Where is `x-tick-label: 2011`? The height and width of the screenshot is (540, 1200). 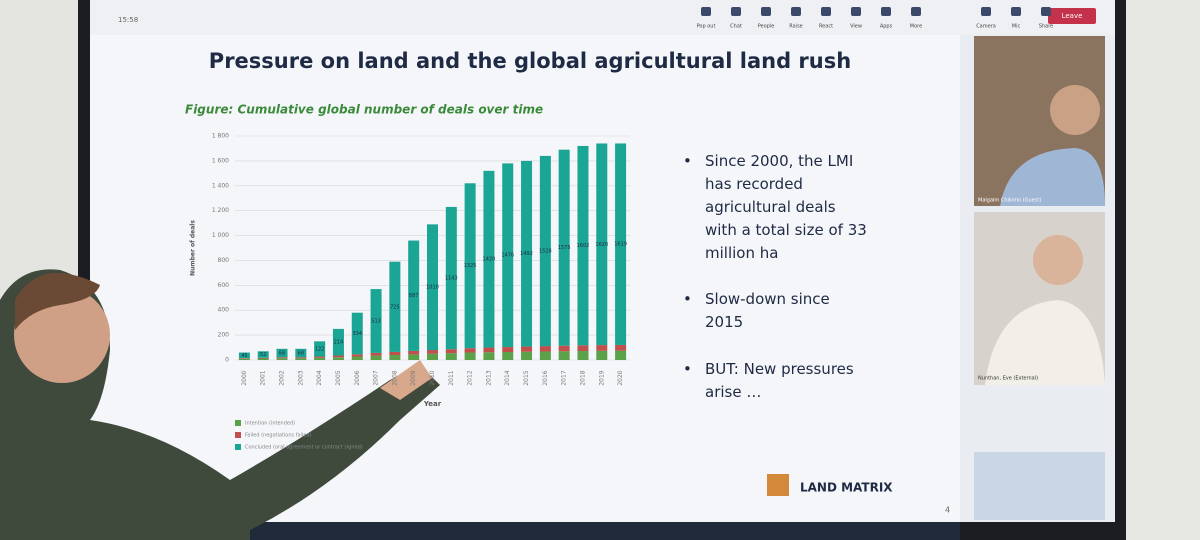
x-tick-label: 2011 is located at coordinates (451, 377).